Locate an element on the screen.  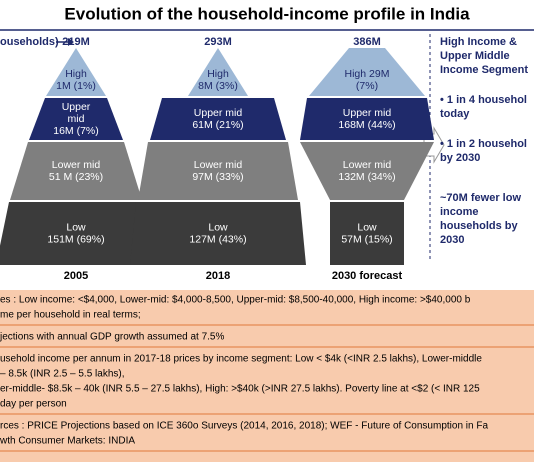
segment-label: (7%) is located at coordinates (367, 86).